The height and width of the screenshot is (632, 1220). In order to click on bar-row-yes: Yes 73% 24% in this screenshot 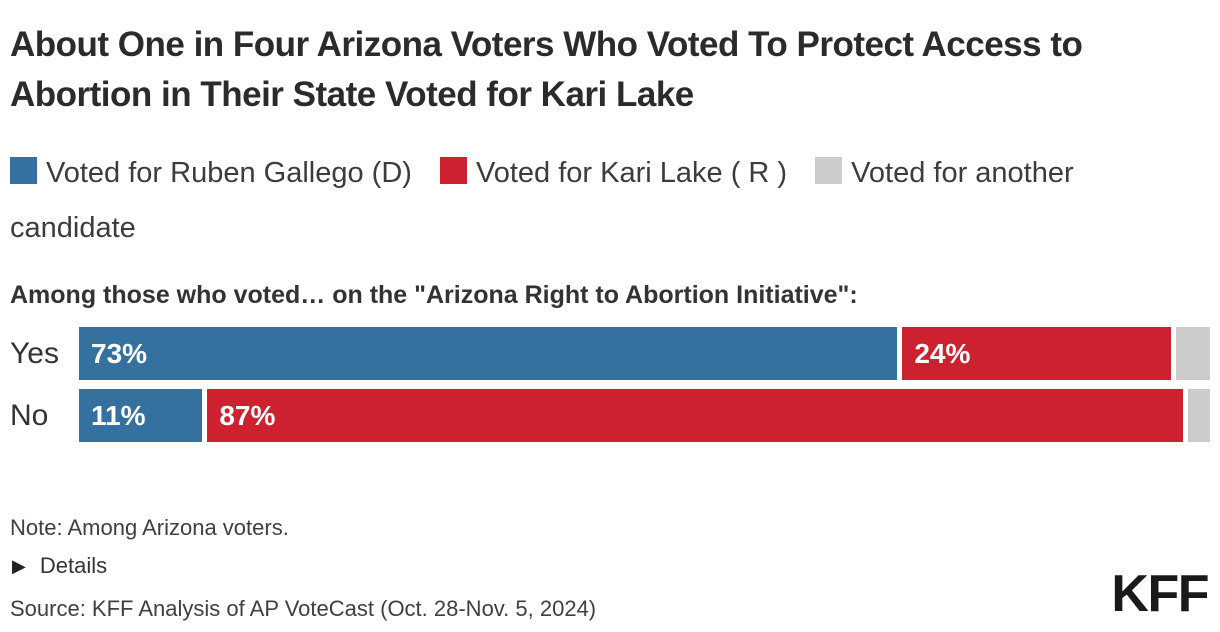, I will do `click(610, 353)`.